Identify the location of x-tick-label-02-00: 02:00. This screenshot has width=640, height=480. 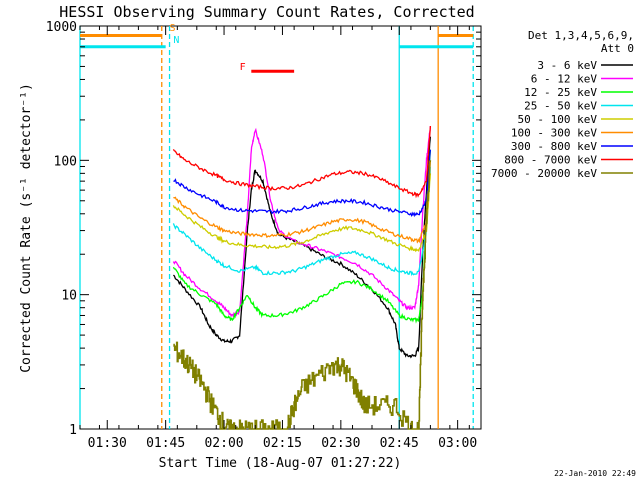
(223, 443).